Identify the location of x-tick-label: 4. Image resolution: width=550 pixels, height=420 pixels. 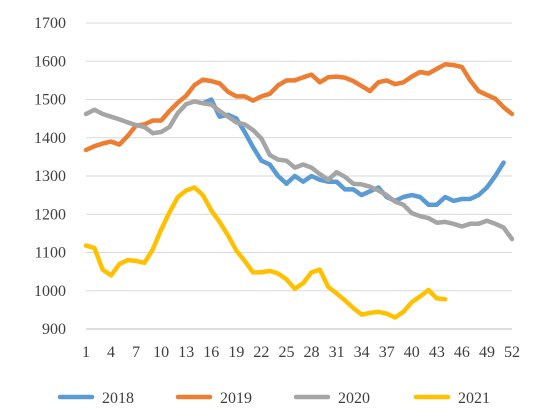
(111, 352).